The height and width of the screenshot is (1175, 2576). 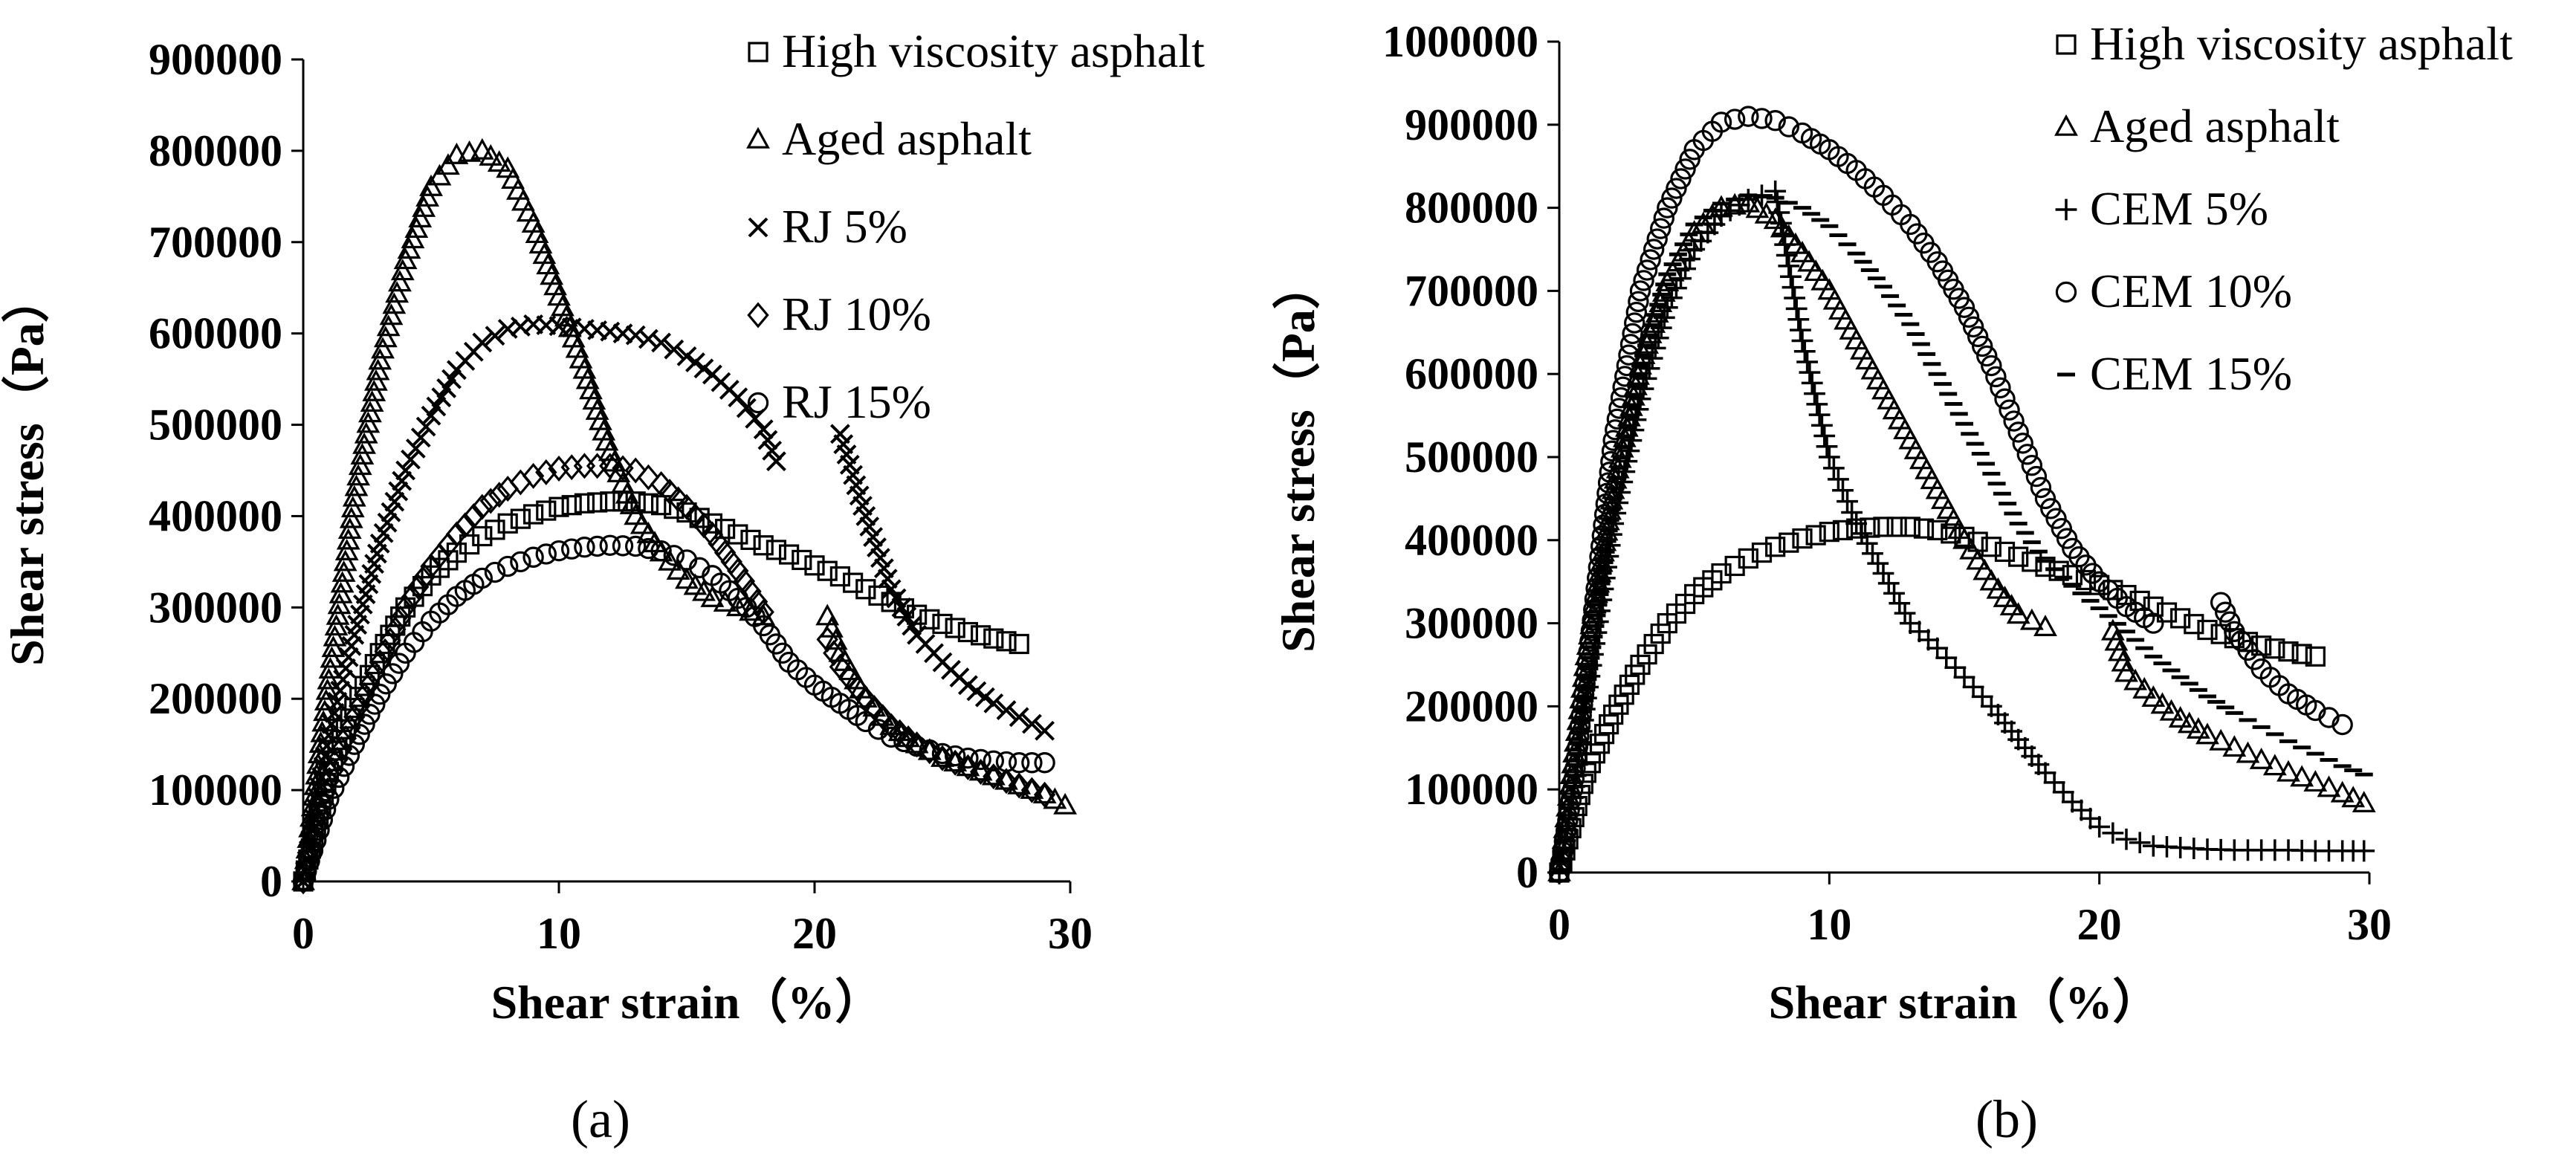 I want to click on y-axis-title: Shear stress（Pa）, so click(x=1298, y=458).